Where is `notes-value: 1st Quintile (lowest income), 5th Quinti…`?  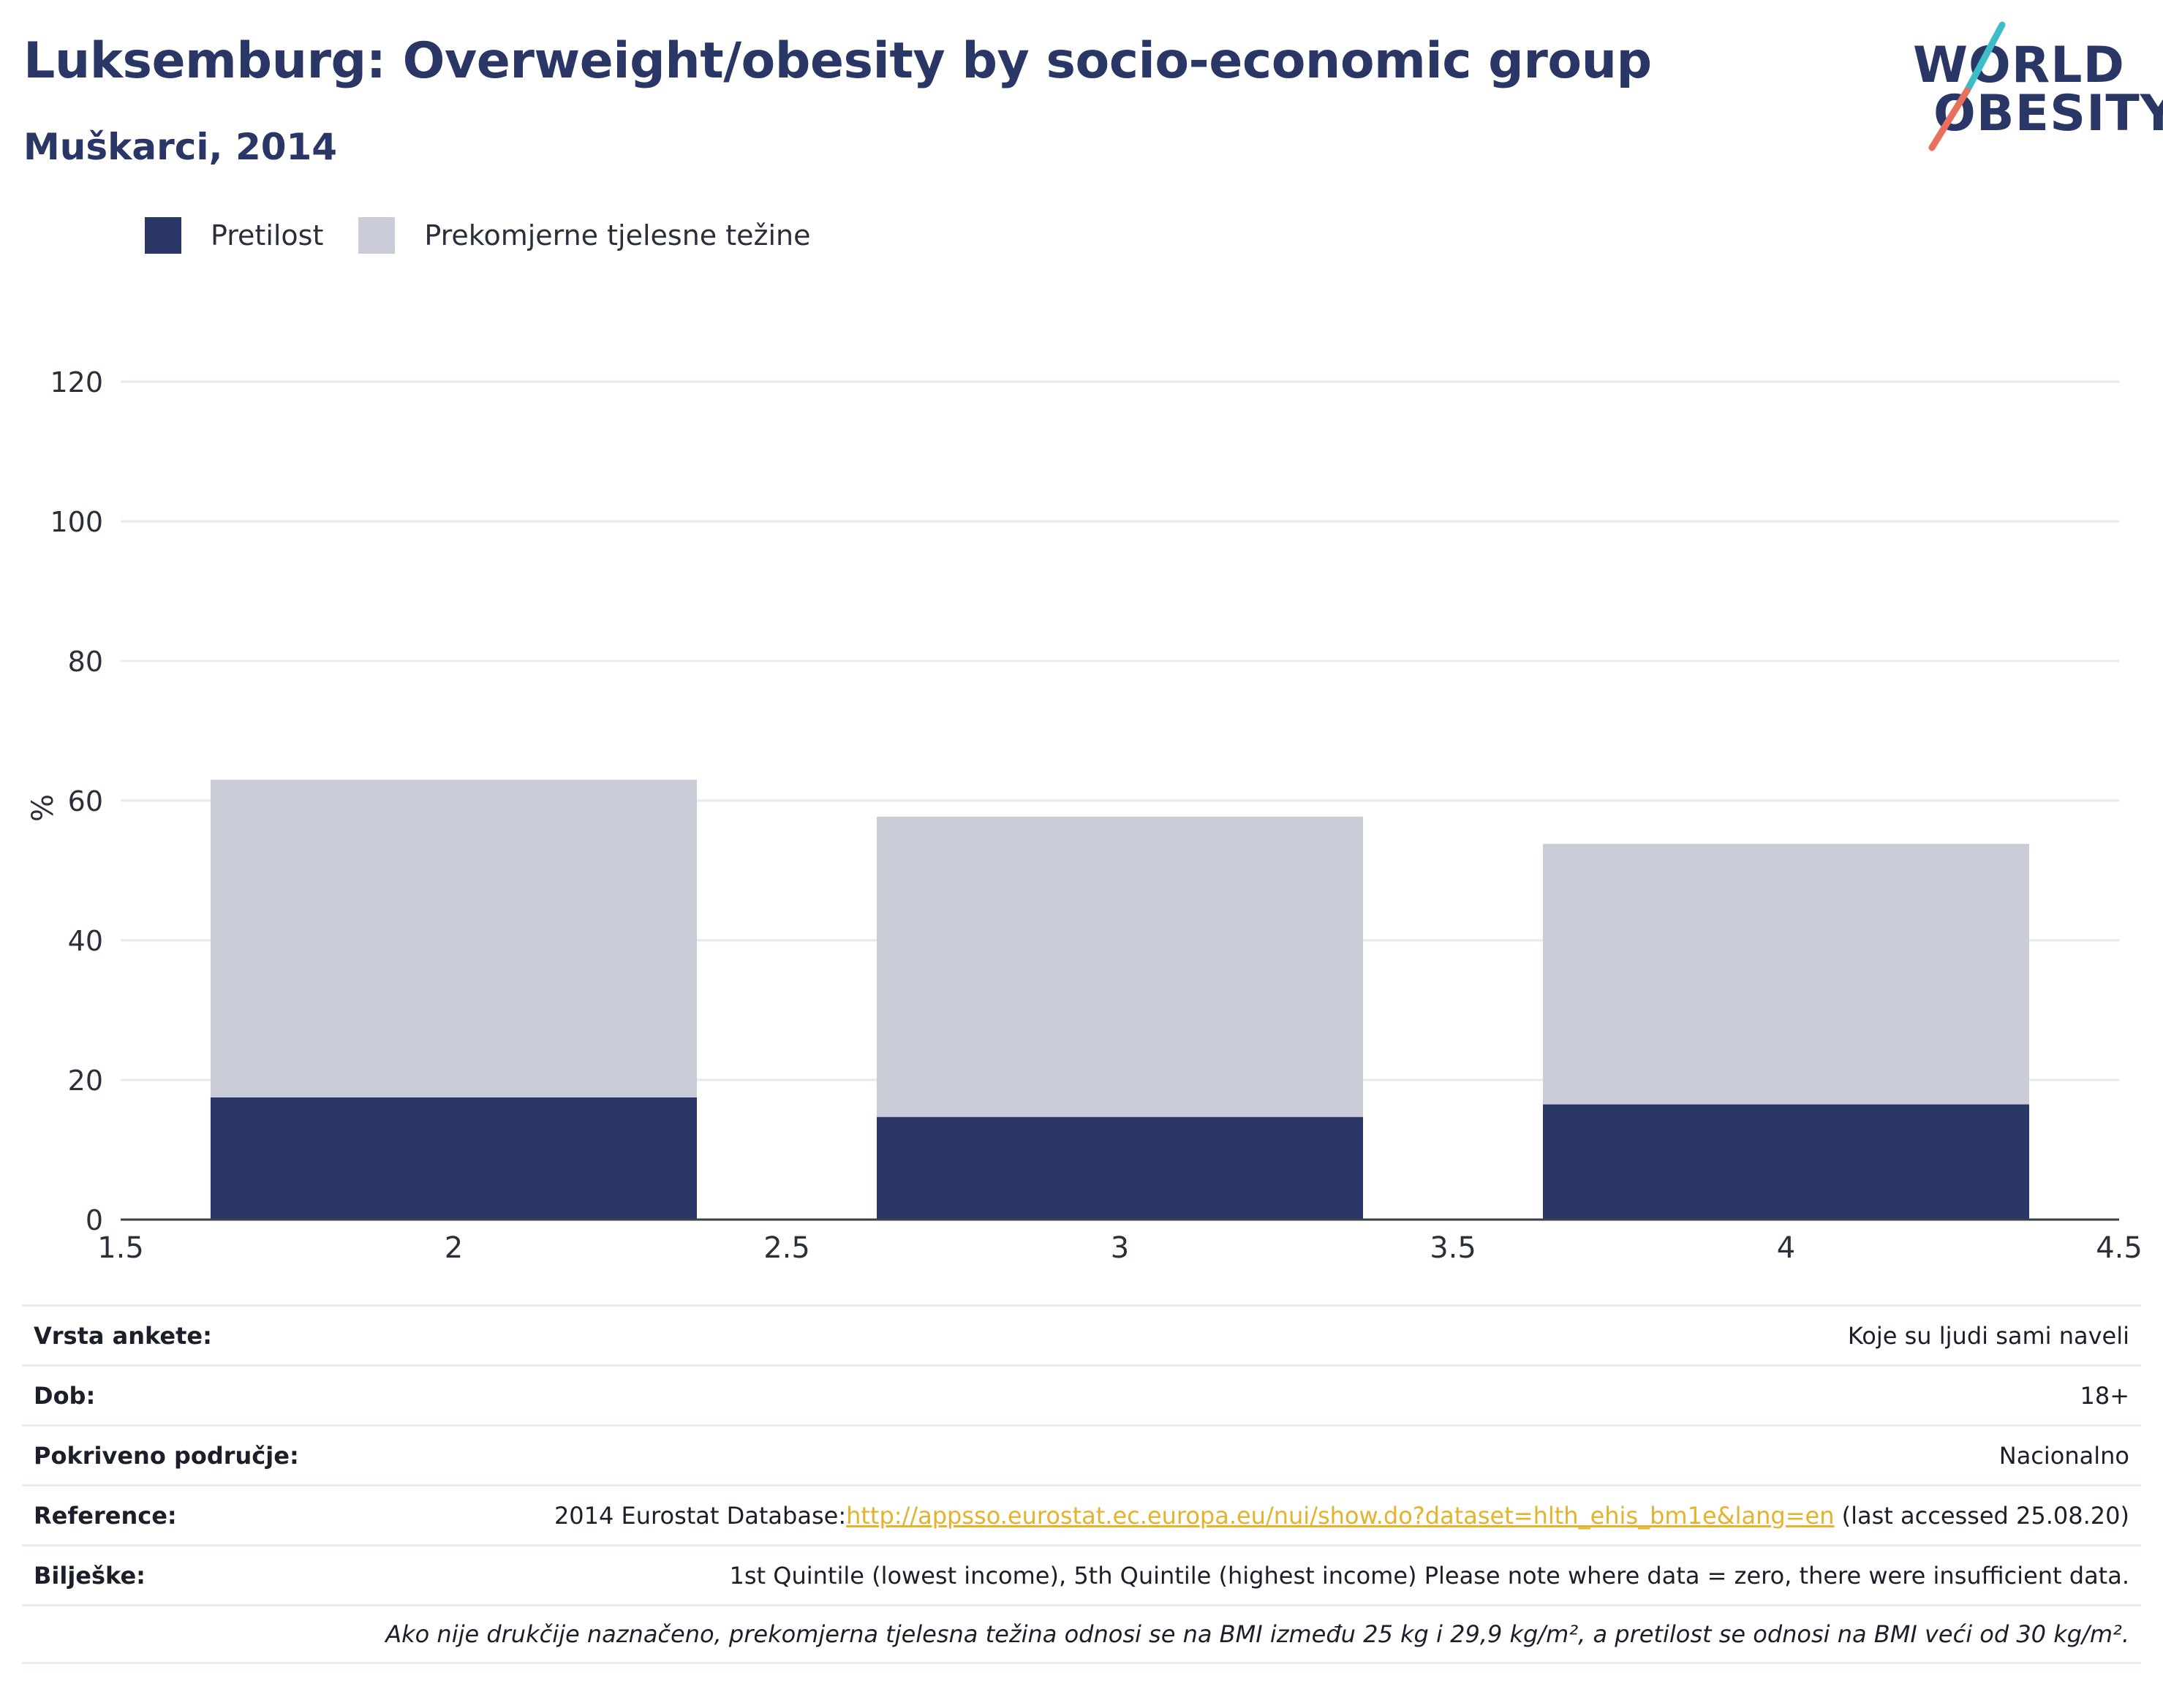 notes-value: 1st Quintile (lowest income), 5th Quinti… is located at coordinates (1430, 1575).